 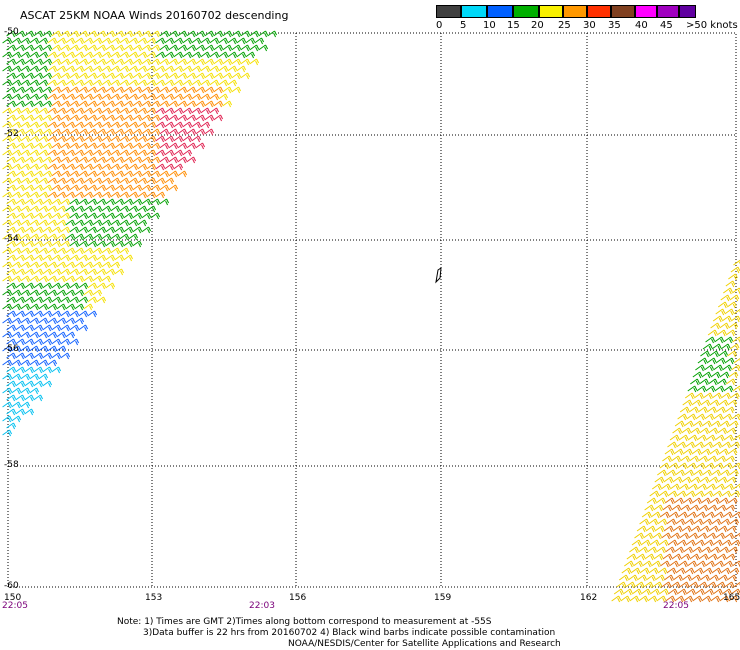 I want to click on scale-label-7: 35, so click(x=614, y=25).